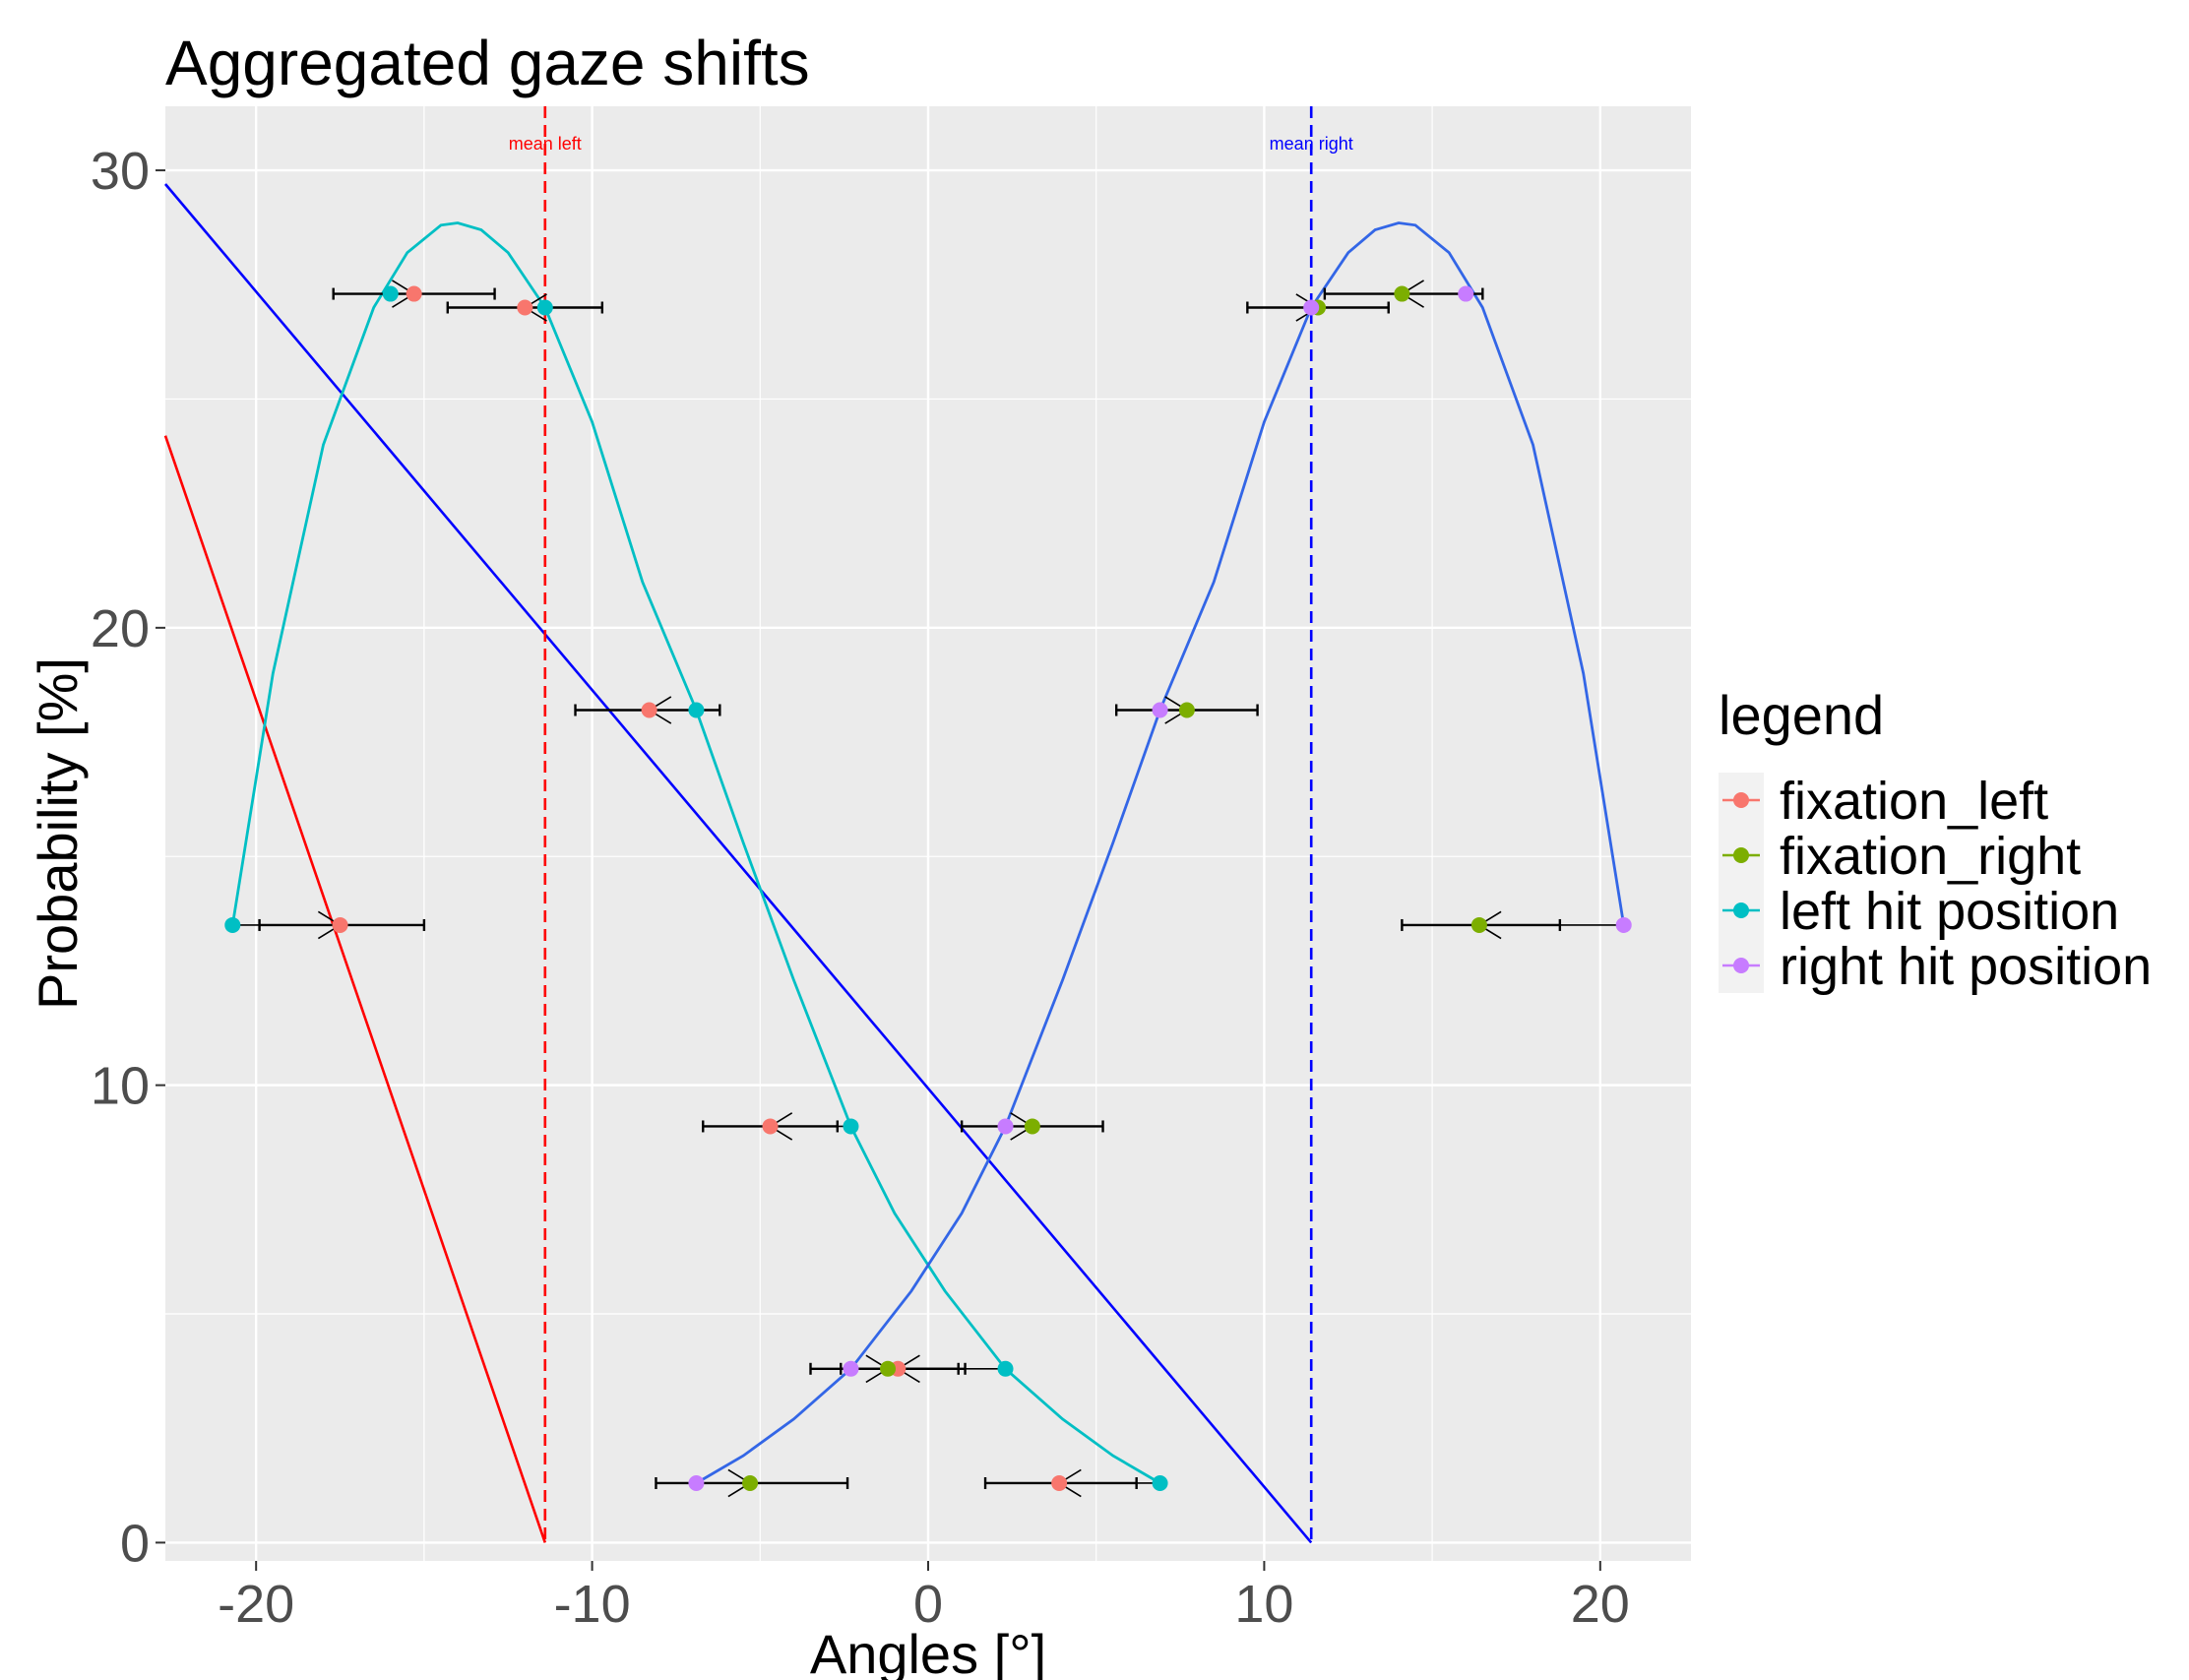  Describe the element at coordinates (545, 144) in the screenshot. I see `mean-line-label: mean left` at that location.